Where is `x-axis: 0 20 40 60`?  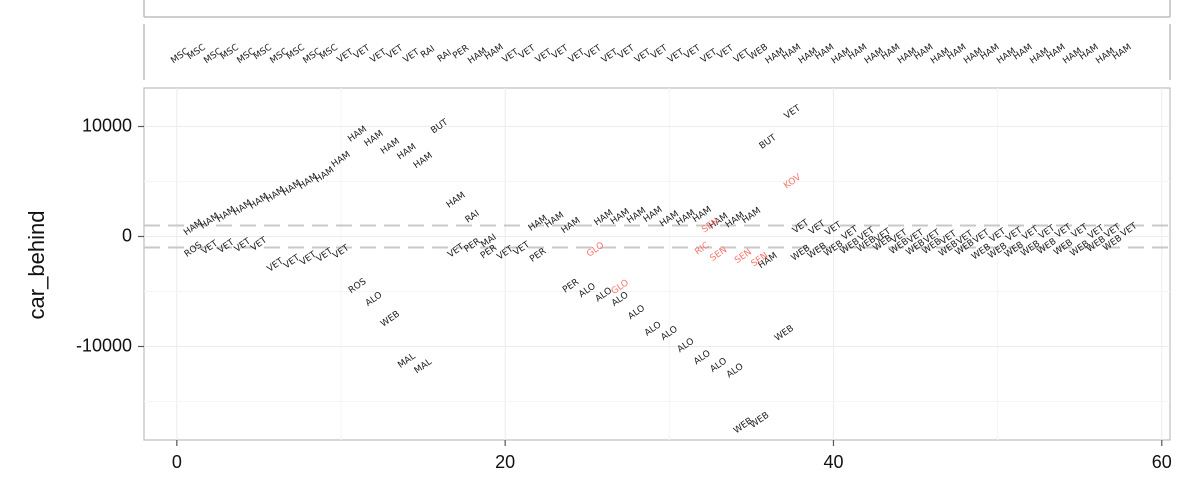
x-axis: 0 20 40 60 is located at coordinates (672, 456).